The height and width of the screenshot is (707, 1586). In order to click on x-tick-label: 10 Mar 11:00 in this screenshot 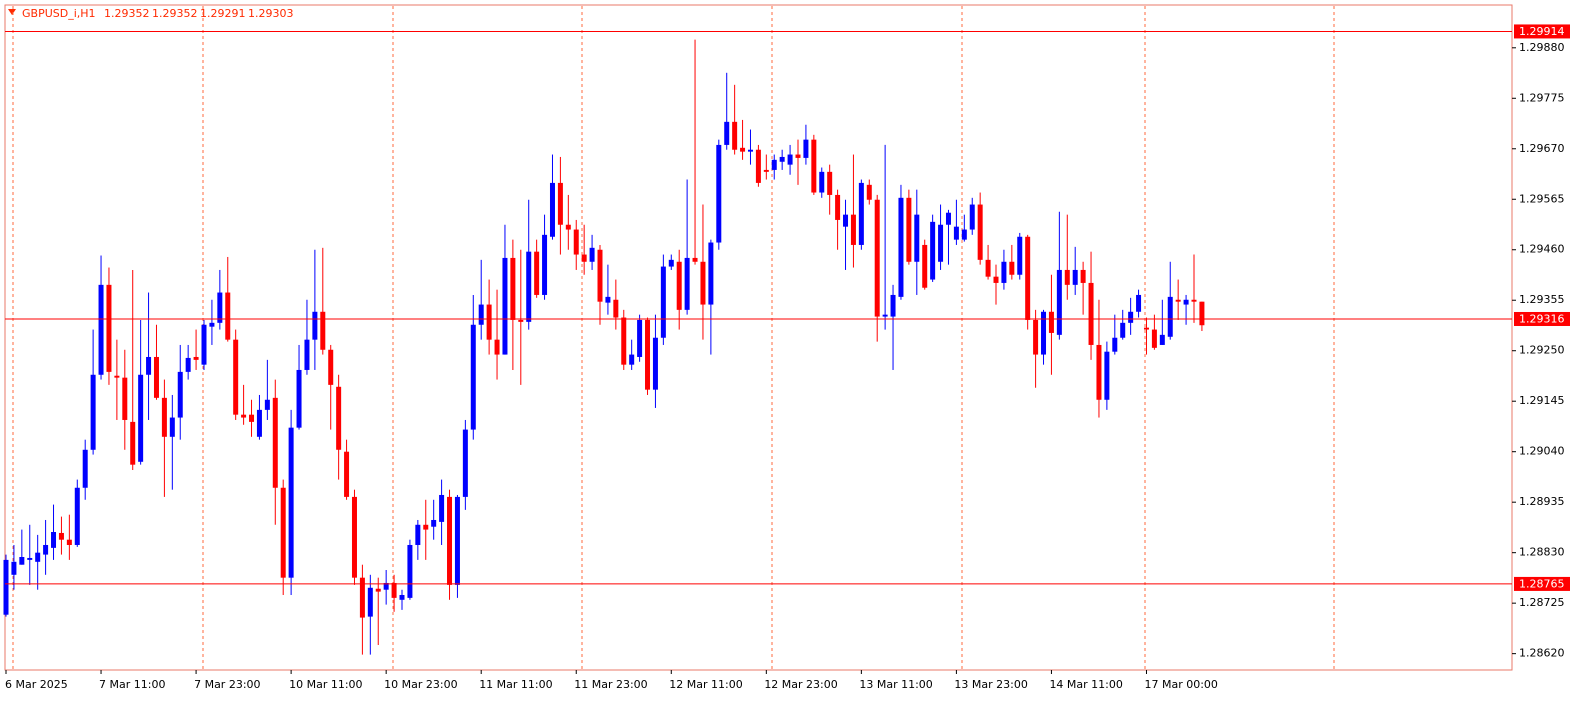, I will do `click(325, 684)`.